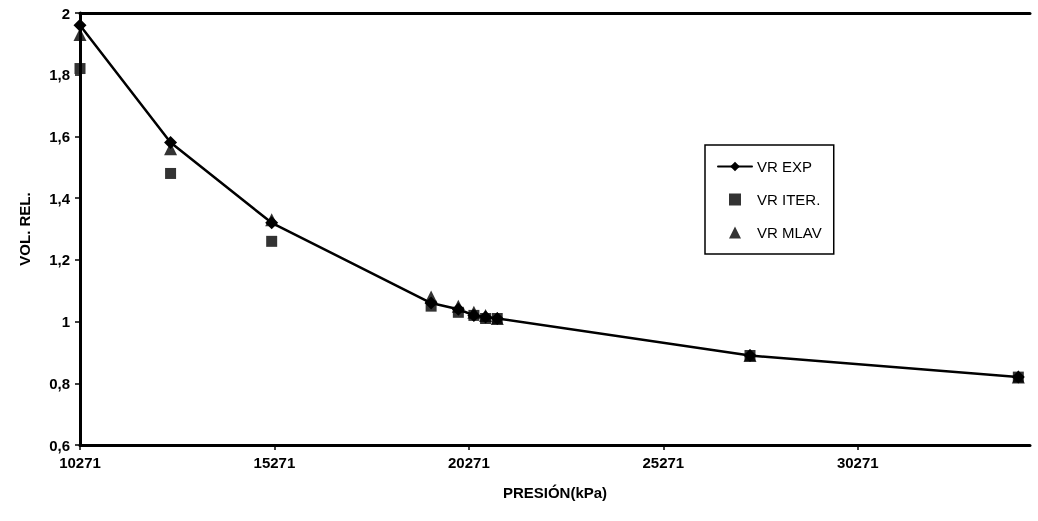 This screenshot has width=1038, height=521. Describe the element at coordinates (80, 462) in the screenshot. I see `x-tick-label: 10271` at that location.